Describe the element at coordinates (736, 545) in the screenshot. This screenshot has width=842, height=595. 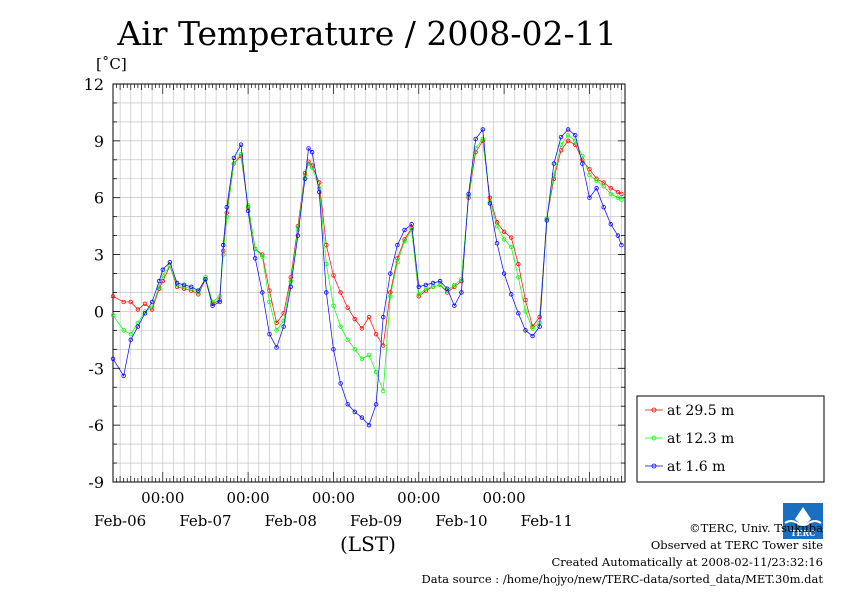
I see `site-text: Observed at TERC Tower site` at that location.